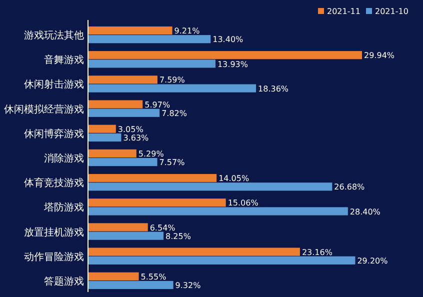  I want to click on data-label: 9.32%, so click(188, 285).